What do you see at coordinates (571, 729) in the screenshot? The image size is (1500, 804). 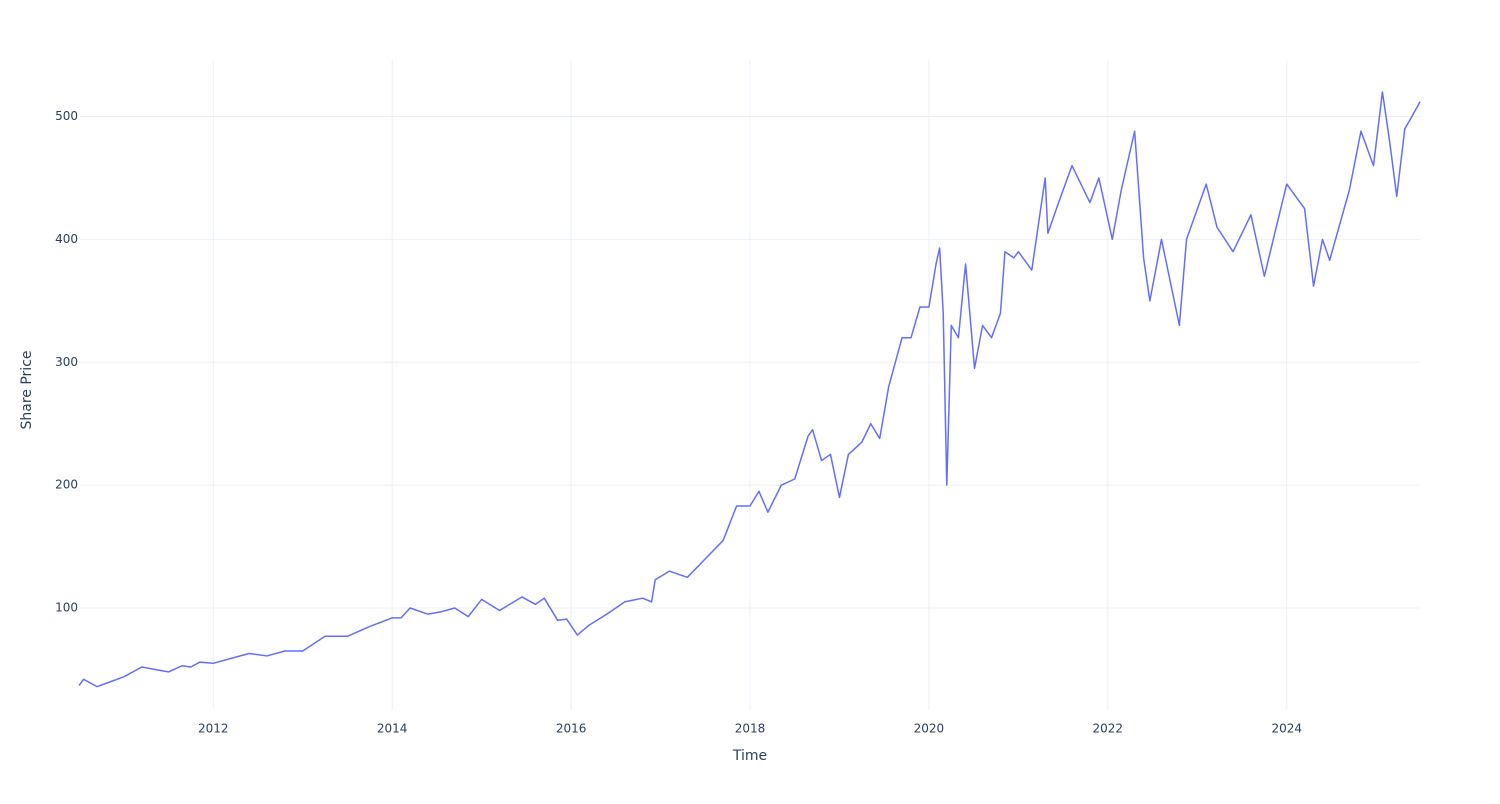 I see `x-tick-label: 2016` at bounding box center [571, 729].